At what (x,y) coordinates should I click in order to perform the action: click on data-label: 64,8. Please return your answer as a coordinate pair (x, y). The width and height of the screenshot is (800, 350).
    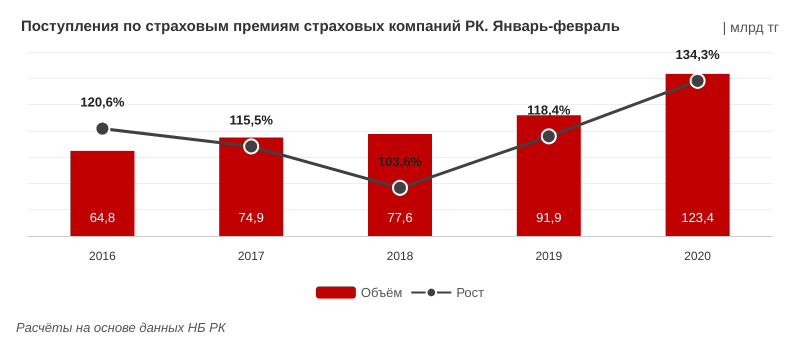
    Looking at the image, I should click on (103, 217).